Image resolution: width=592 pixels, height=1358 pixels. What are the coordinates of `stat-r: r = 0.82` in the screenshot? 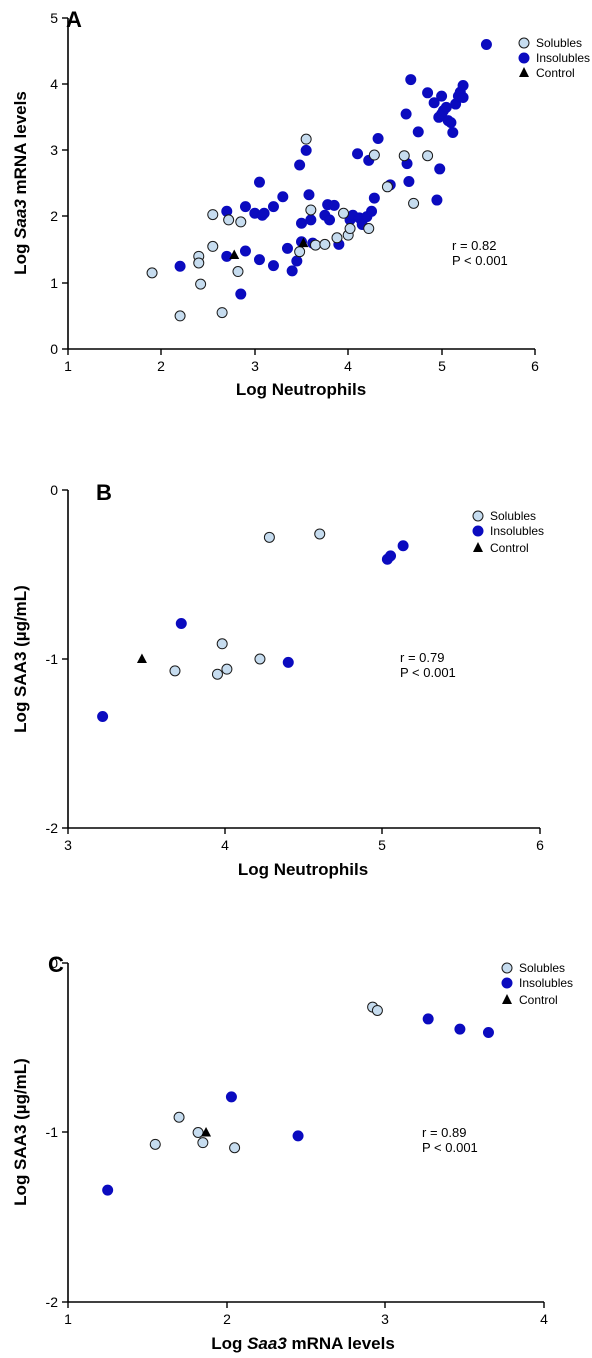 It's located at (474, 245).